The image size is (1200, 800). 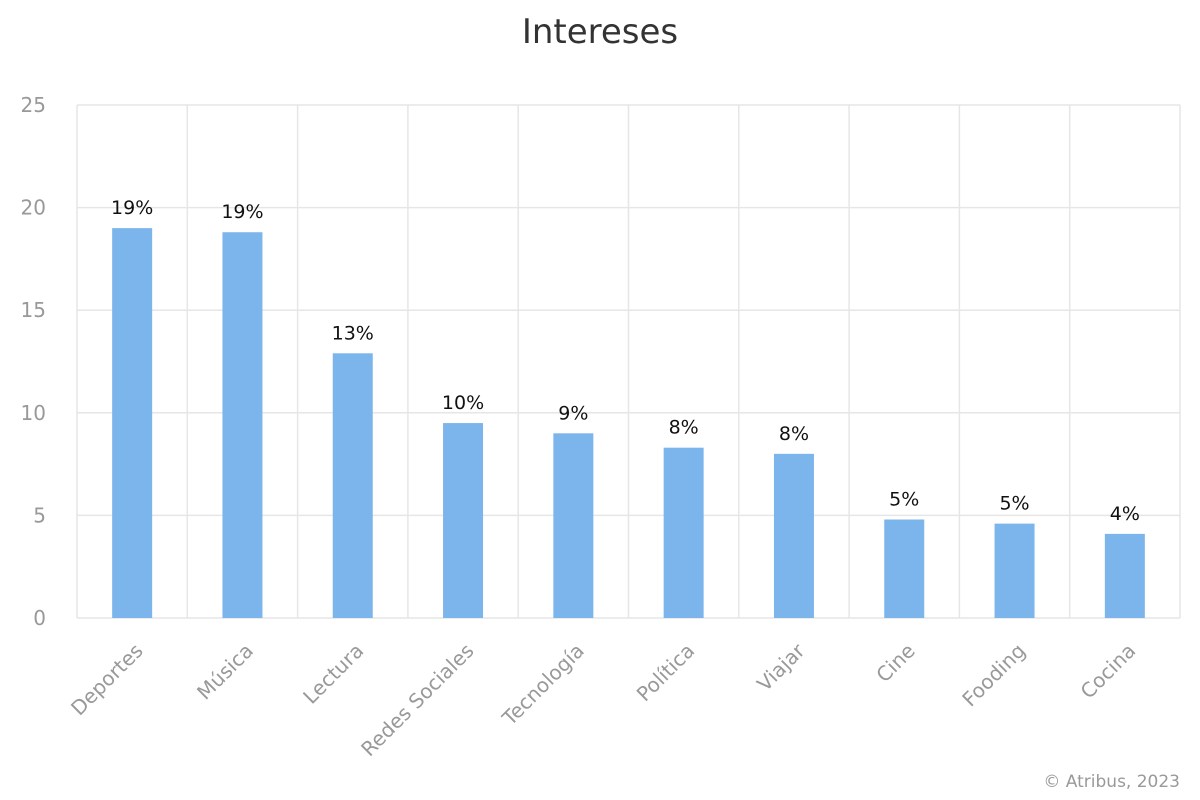 I want to click on data-label: 10%, so click(x=463, y=403).